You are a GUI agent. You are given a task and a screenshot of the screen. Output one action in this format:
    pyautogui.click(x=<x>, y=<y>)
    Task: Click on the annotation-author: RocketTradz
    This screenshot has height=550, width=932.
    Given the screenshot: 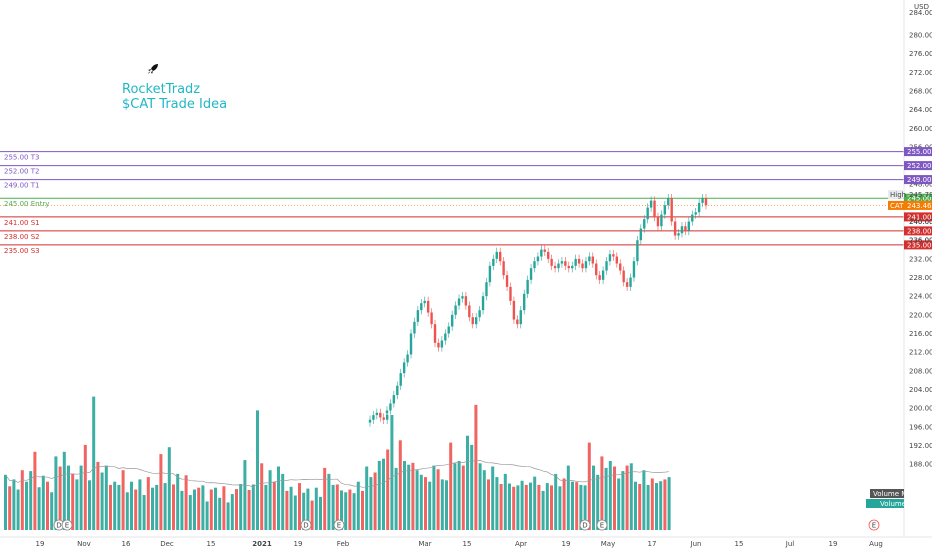 What is the action you would take?
    pyautogui.click(x=161, y=89)
    